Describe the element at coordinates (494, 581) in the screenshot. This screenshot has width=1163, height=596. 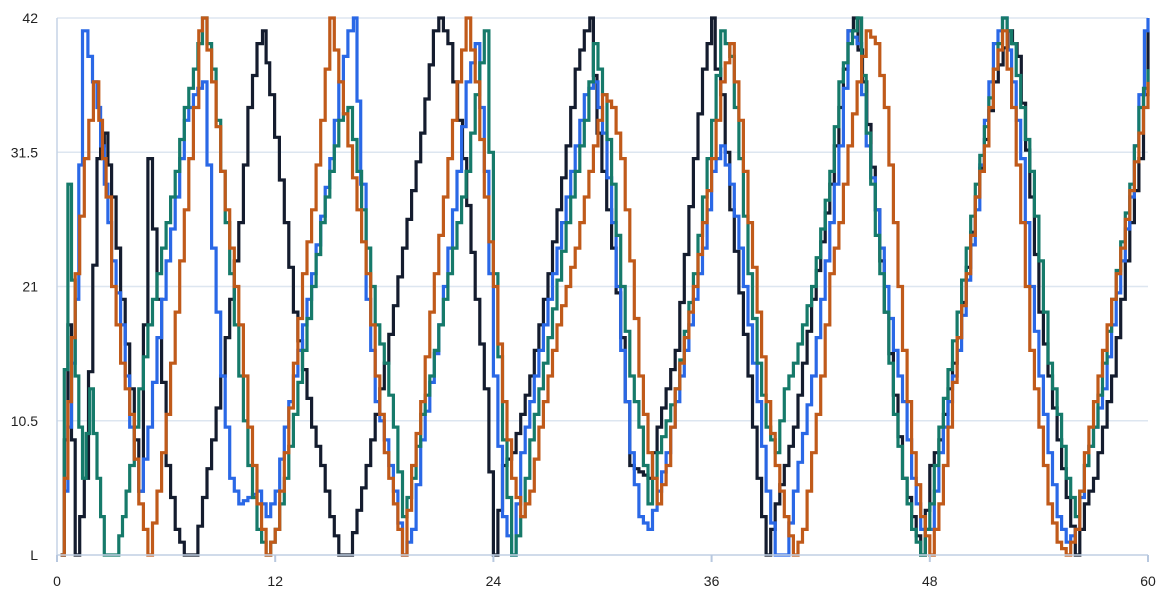
I see `x-tick-label: 24` at that location.